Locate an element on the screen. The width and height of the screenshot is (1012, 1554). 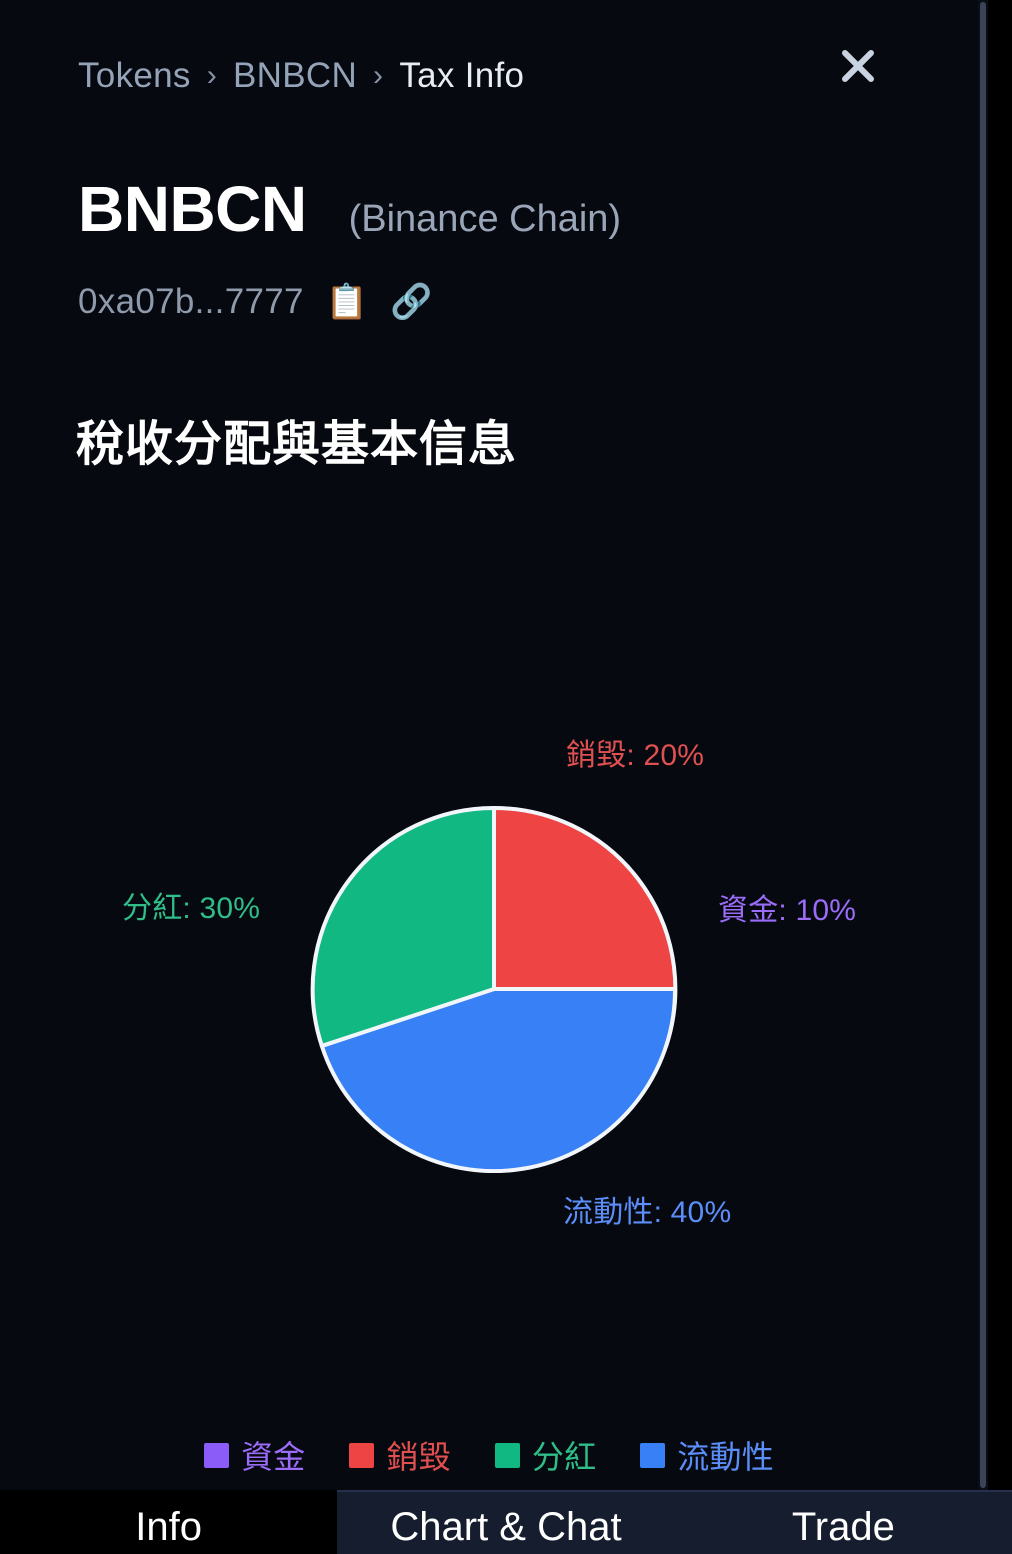
token-chain-label: (Binance Chain) is located at coordinates (485, 219).